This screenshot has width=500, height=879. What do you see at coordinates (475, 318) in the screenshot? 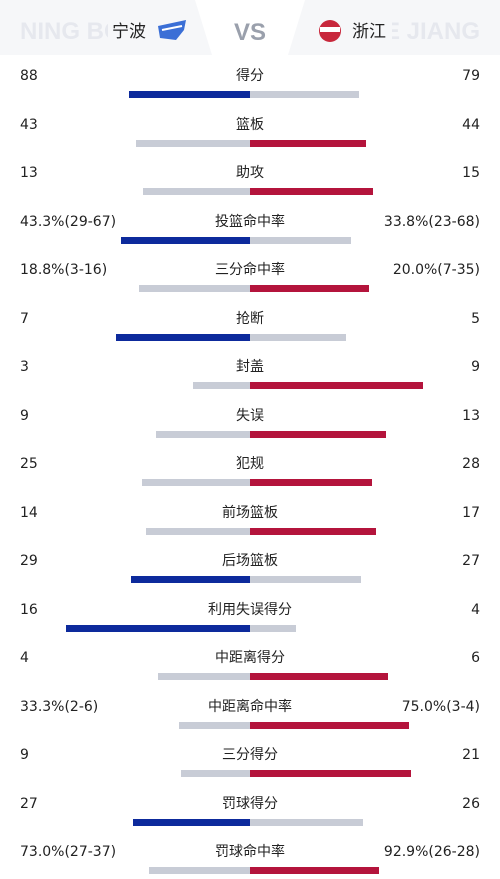
I see `away-value: 5` at bounding box center [475, 318].